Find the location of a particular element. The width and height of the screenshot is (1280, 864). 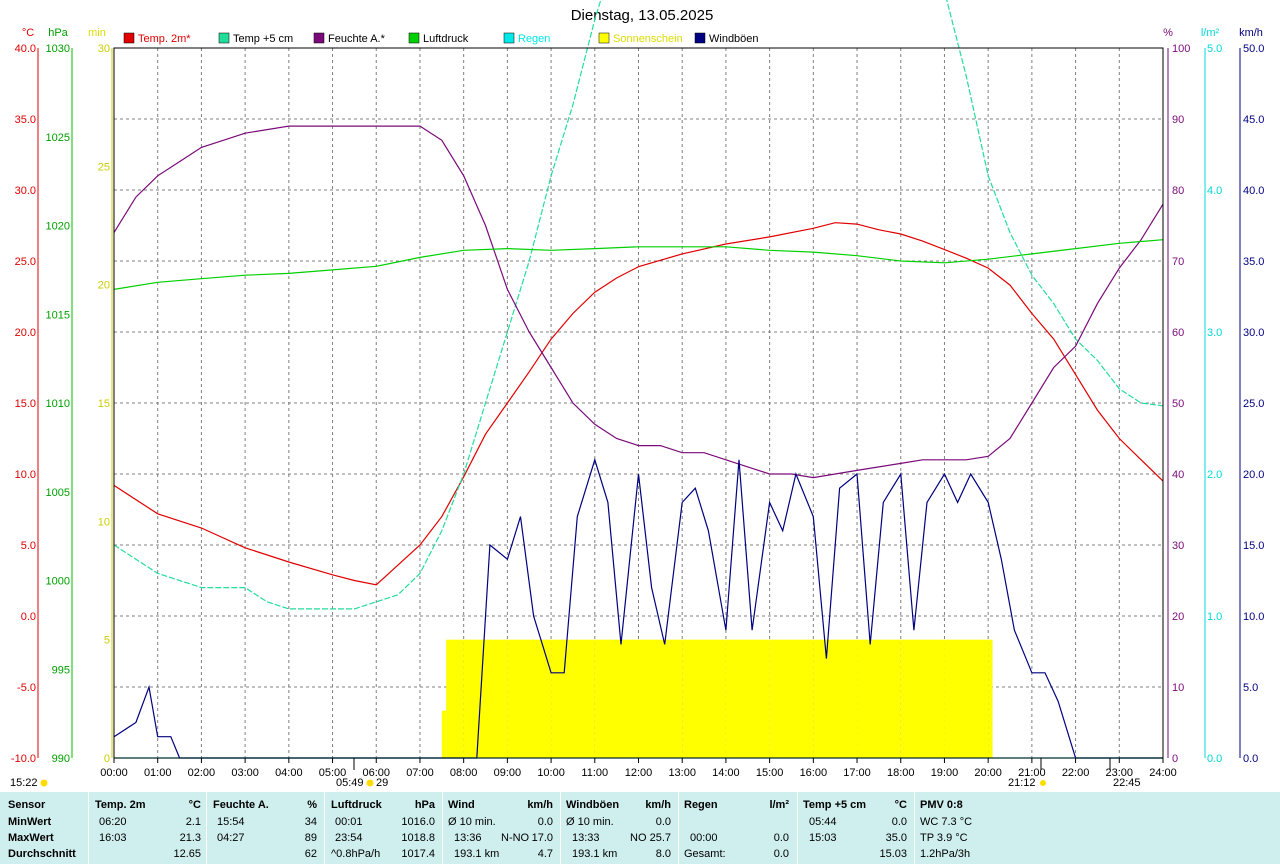

footer-temp2m-unit: °C is located at coordinates (194, 805).